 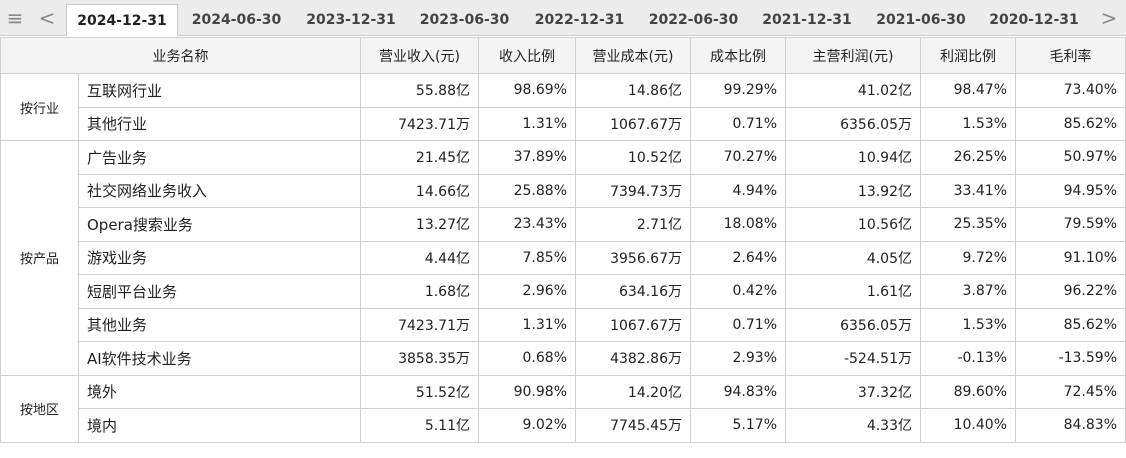 I want to click on business-name: Opera搜索业务, so click(x=219, y=224).